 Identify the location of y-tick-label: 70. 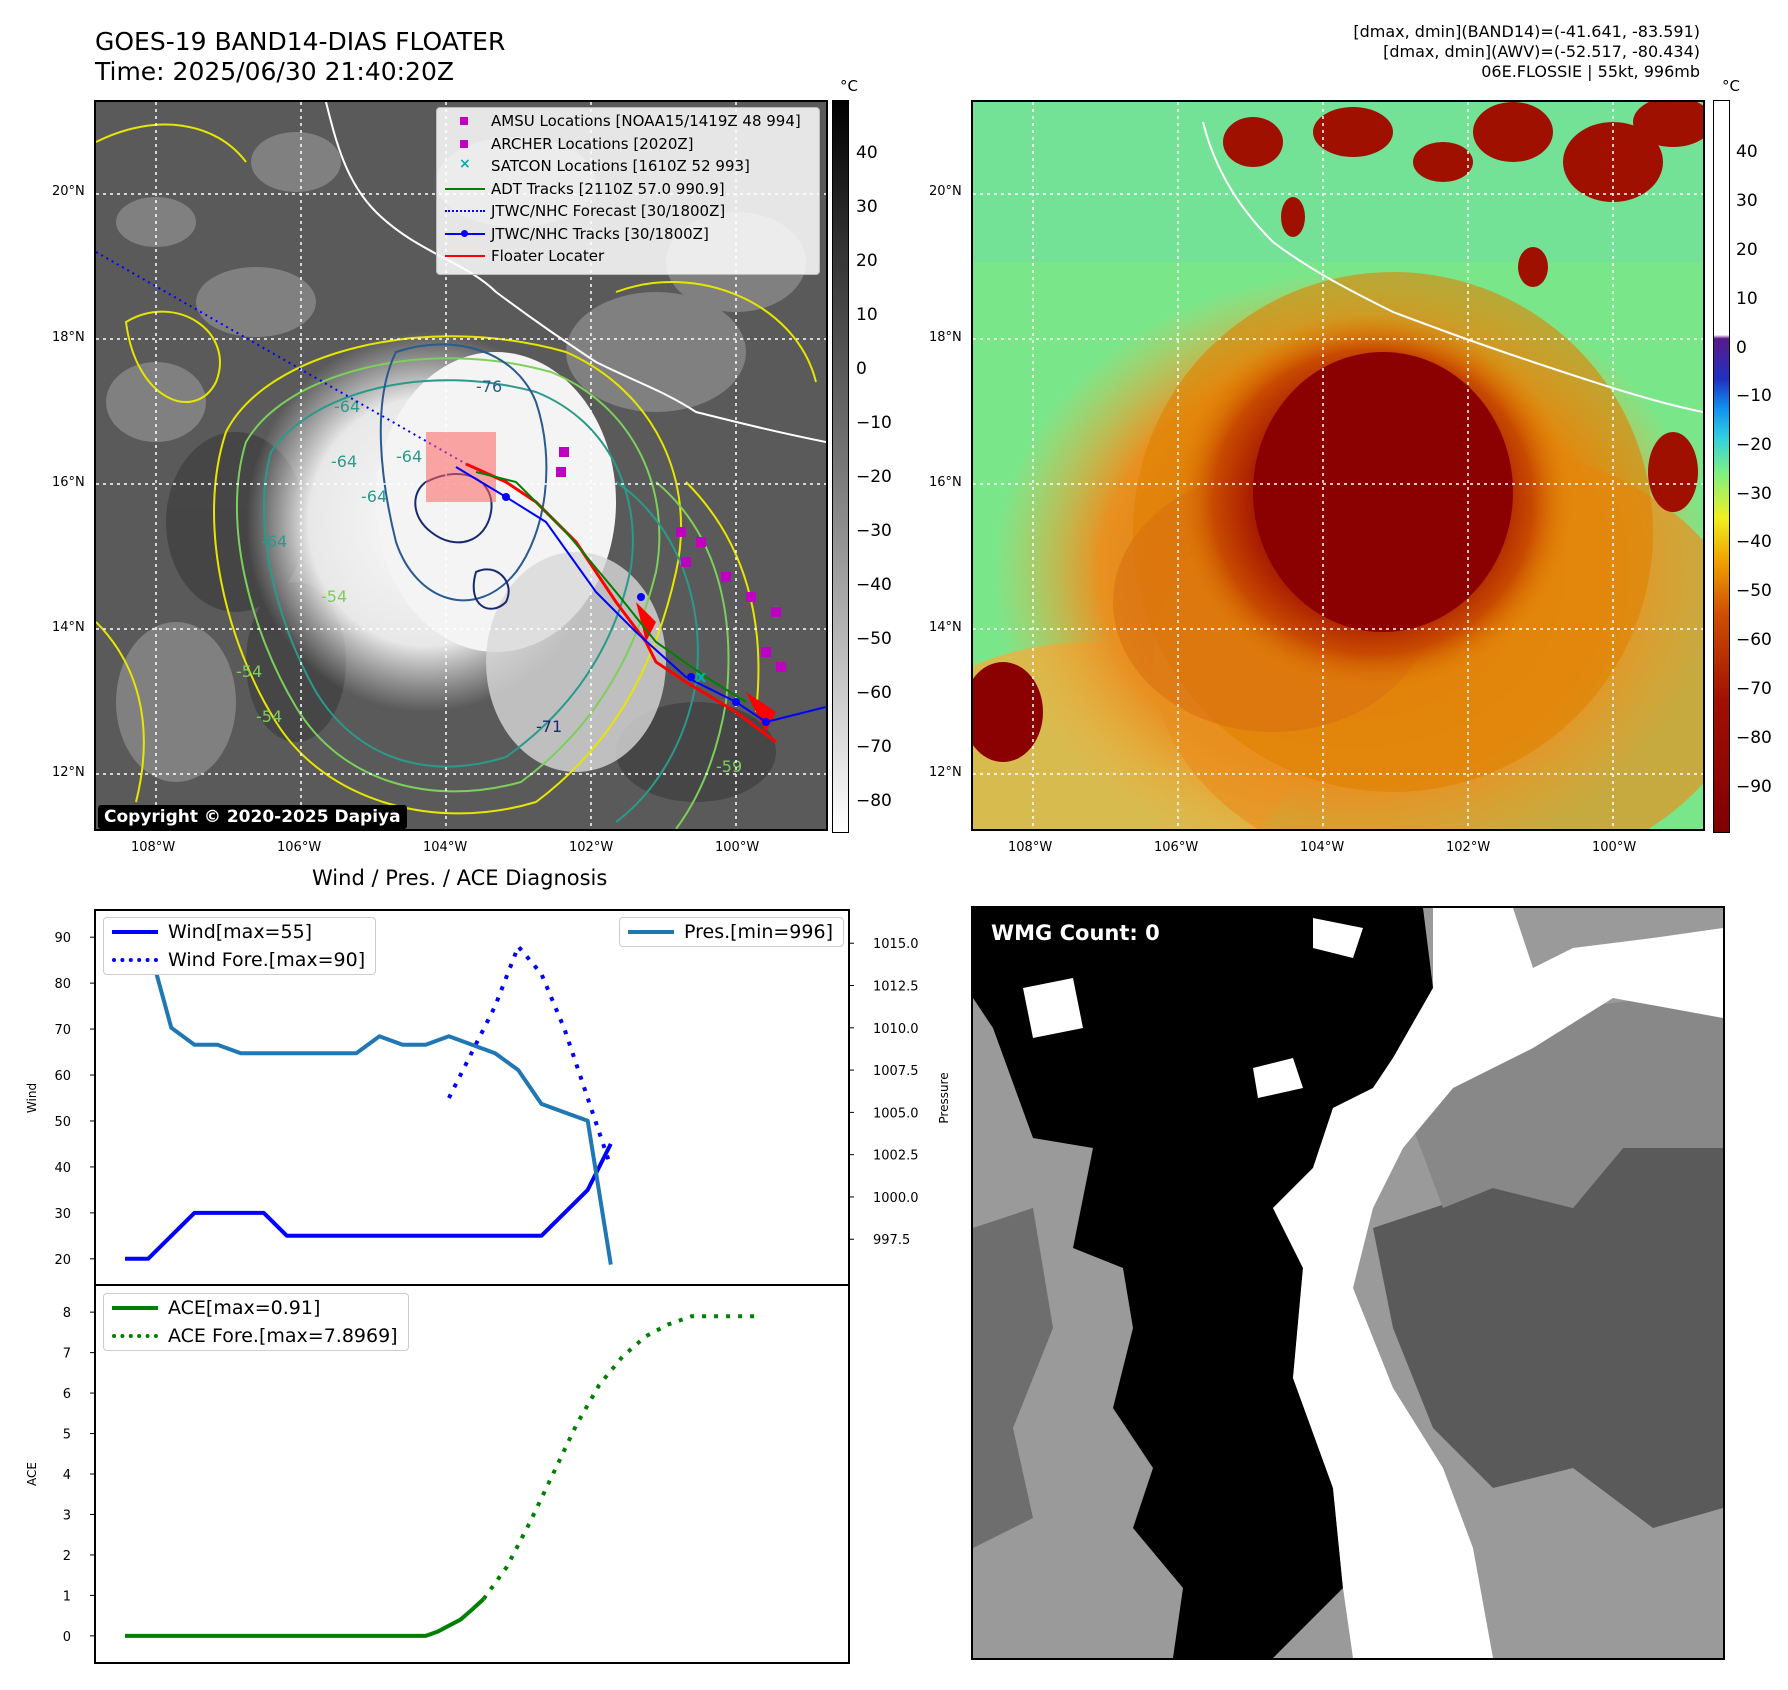
(62, 1030).